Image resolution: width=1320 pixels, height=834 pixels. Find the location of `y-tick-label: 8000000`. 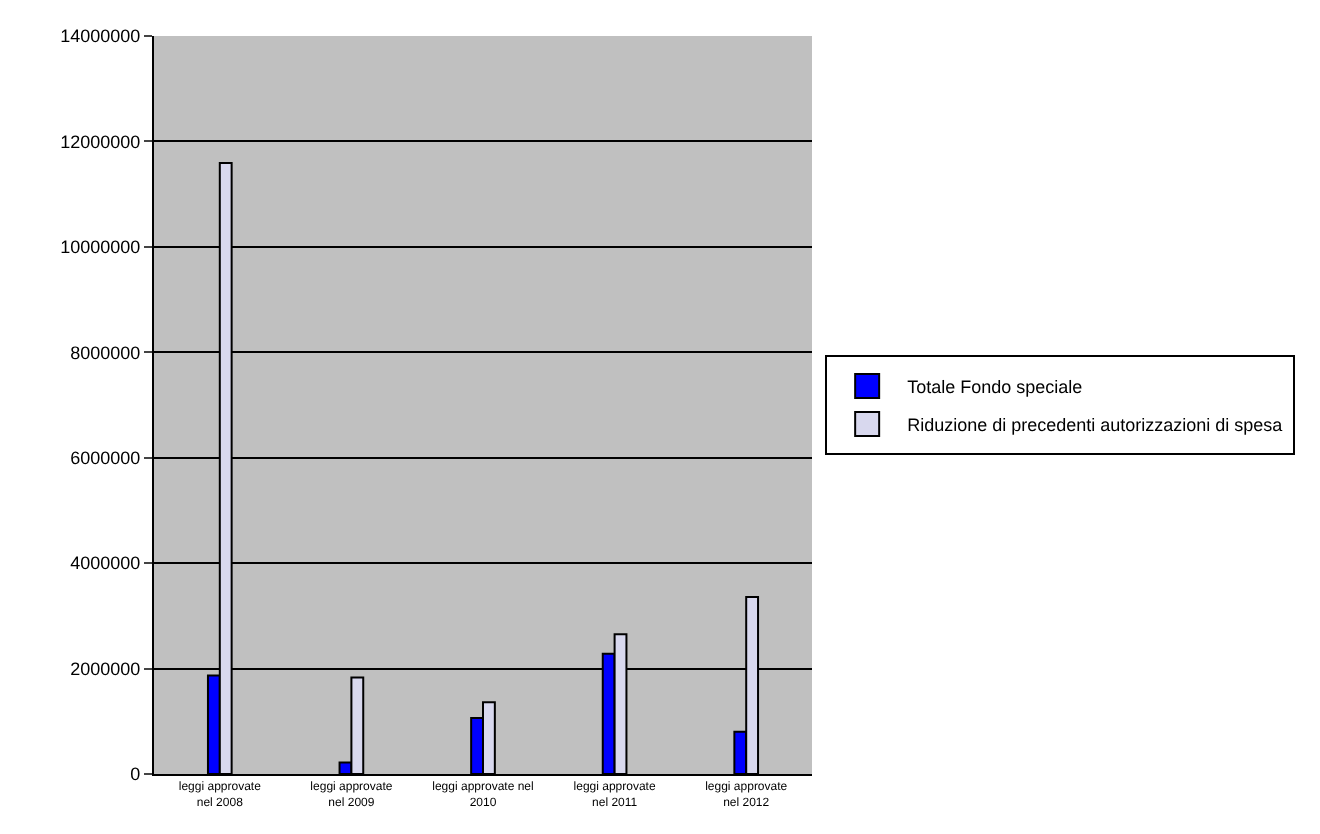

y-tick-label: 8000000 is located at coordinates (105, 352).